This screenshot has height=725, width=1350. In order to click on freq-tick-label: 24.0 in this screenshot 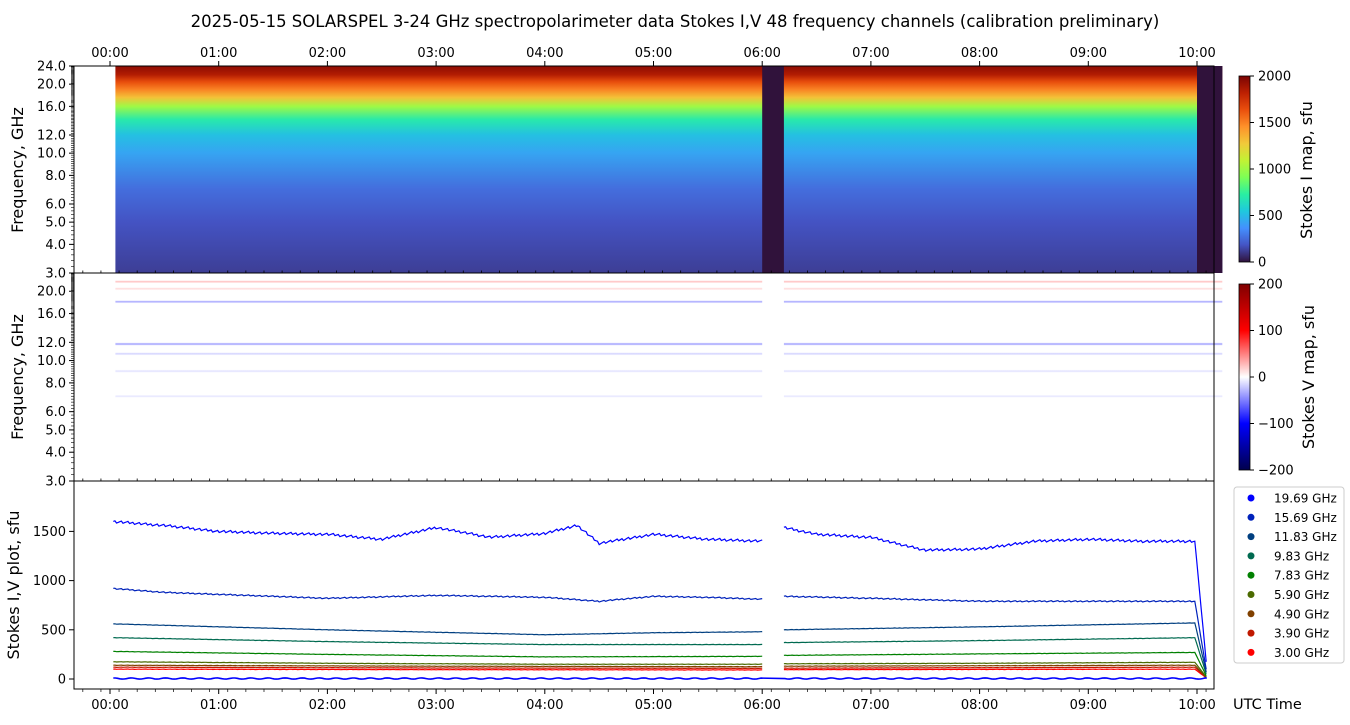, I will do `click(51, 67)`.